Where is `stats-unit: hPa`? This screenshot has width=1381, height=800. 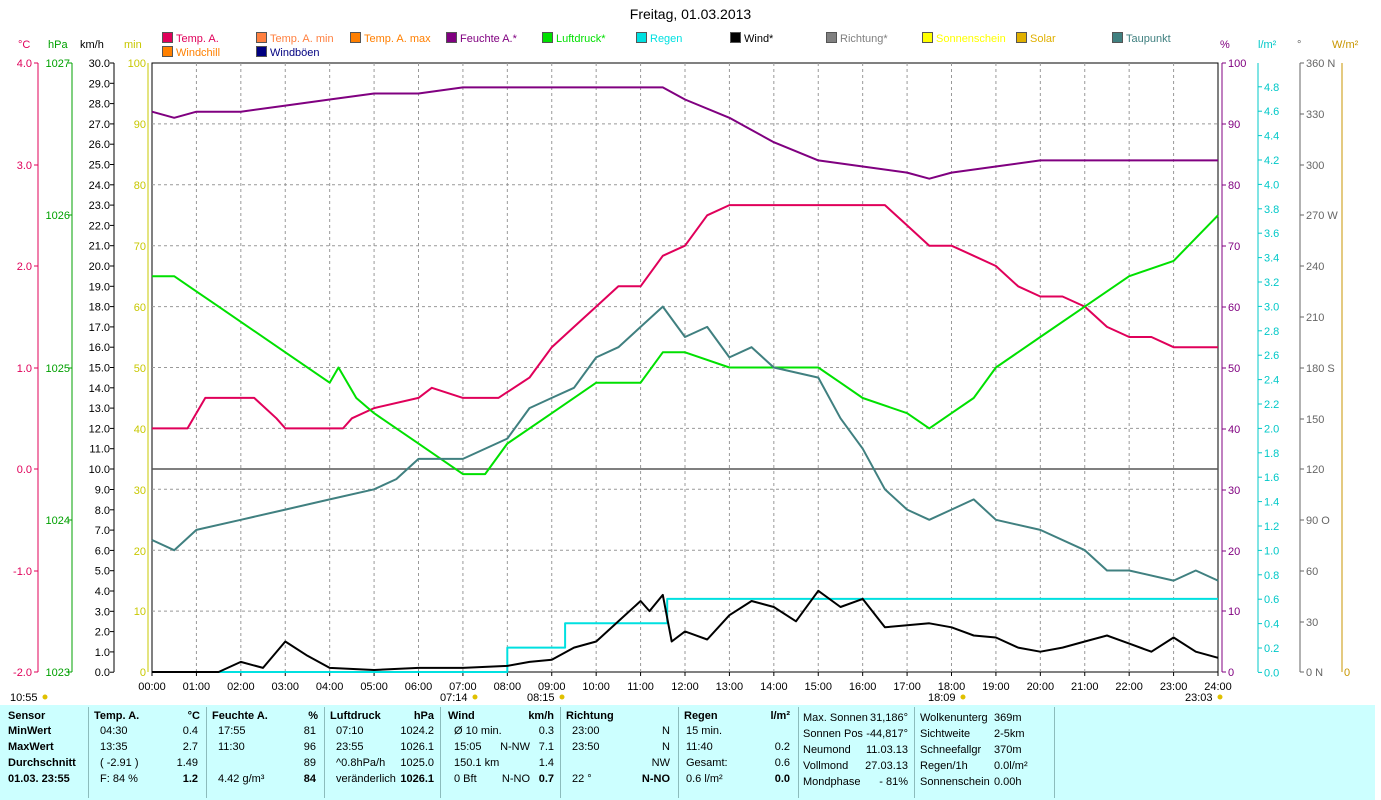
stats-unit: hPa is located at coordinates (423, 716).